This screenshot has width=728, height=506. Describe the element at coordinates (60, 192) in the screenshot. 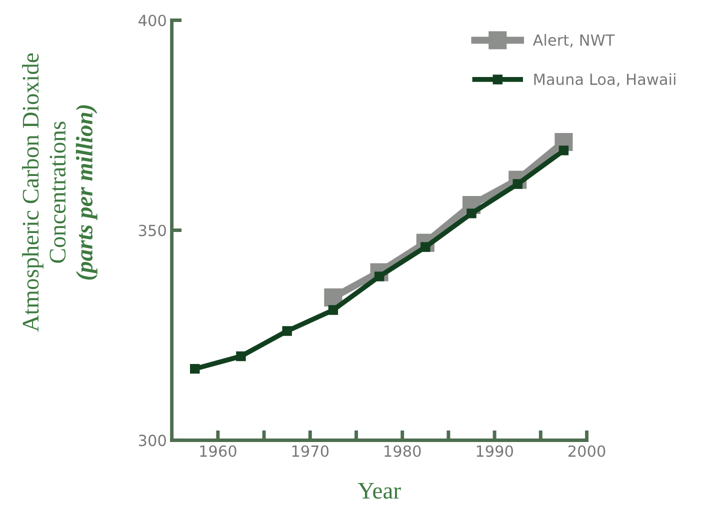

I see `y-axis-title: Atmospheric Carbon Dioxide Concentrations (parts per million)` at that location.